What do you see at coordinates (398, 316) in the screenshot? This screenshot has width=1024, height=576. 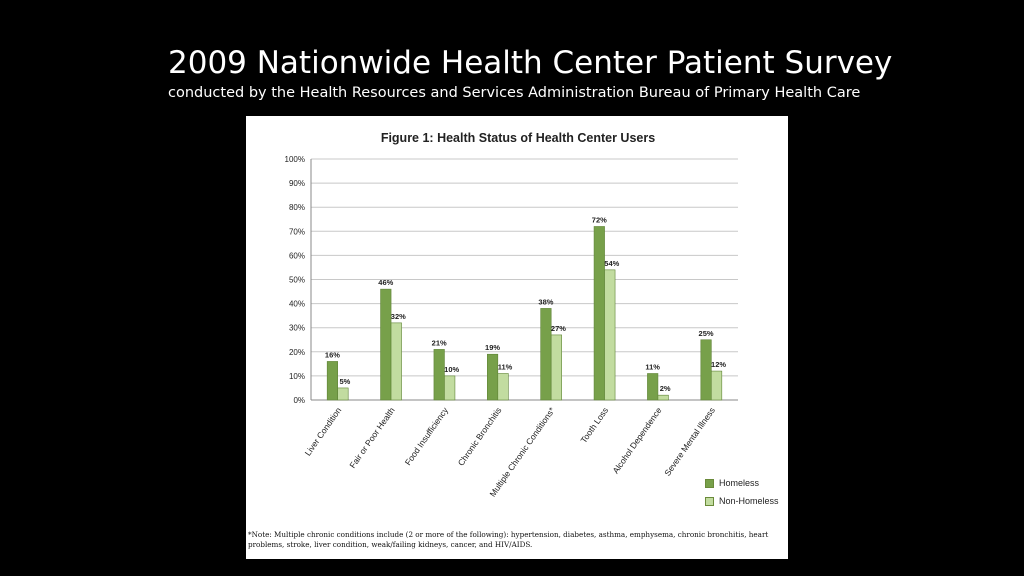 I see `data-label: 32%` at bounding box center [398, 316].